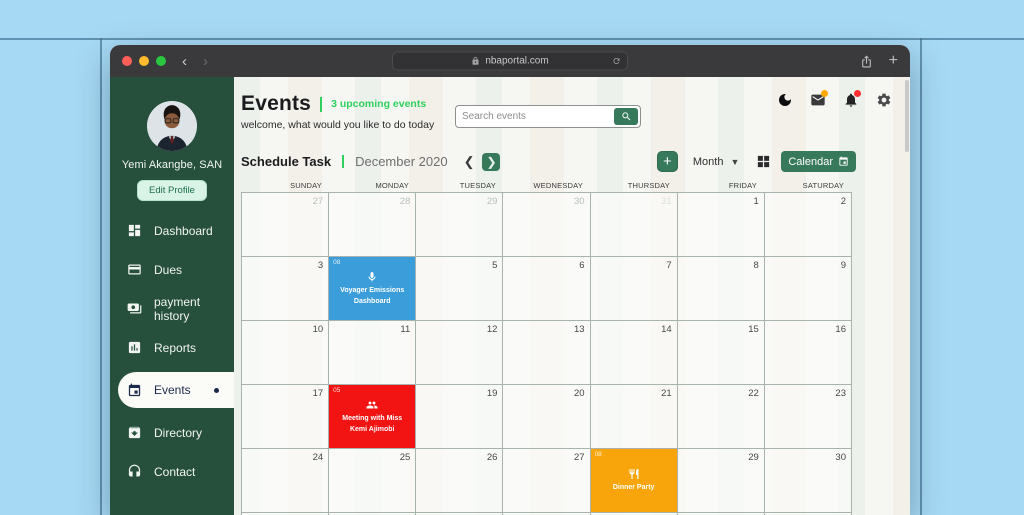 The image size is (1024, 515). Describe the element at coordinates (320, 265) in the screenshot. I see `date-number: 3` at that location.